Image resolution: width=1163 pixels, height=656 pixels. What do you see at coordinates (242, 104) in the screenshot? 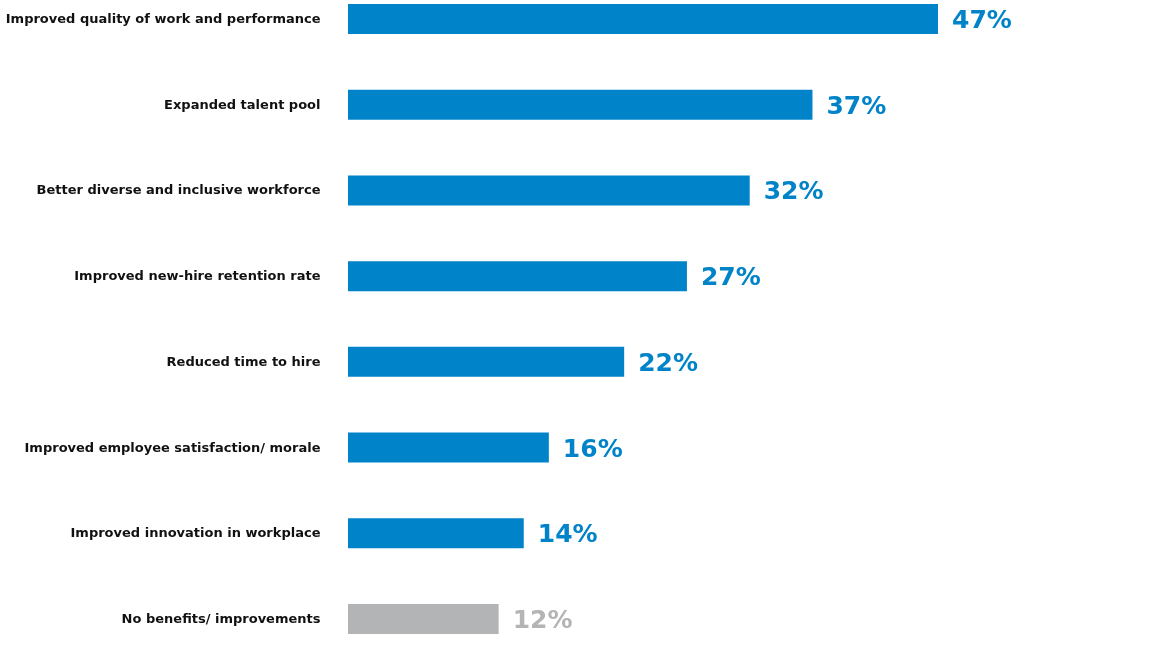
I see `y-tick-label: Expanded talent pool` at bounding box center [242, 104].